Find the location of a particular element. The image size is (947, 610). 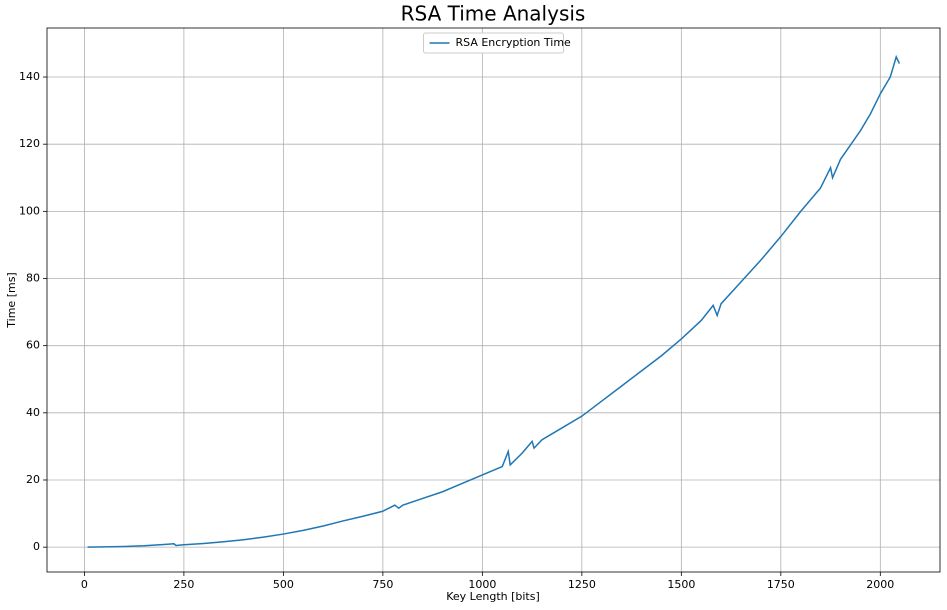

x-axis-label: Key Length [bits] is located at coordinates (493, 596).